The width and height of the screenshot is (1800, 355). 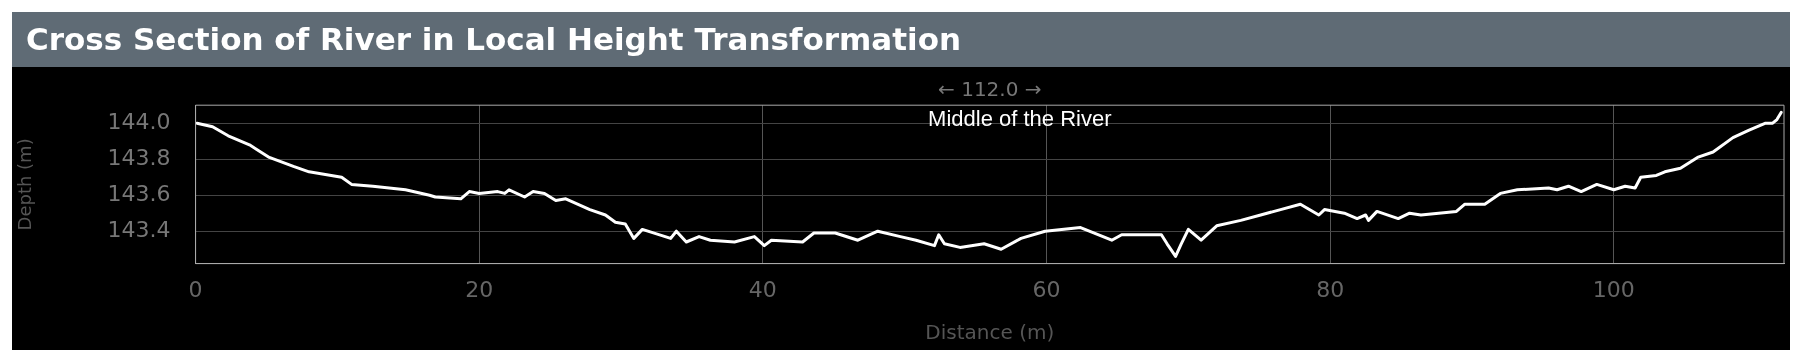 I want to click on y-tick-label: 143.4, so click(x=139, y=229).